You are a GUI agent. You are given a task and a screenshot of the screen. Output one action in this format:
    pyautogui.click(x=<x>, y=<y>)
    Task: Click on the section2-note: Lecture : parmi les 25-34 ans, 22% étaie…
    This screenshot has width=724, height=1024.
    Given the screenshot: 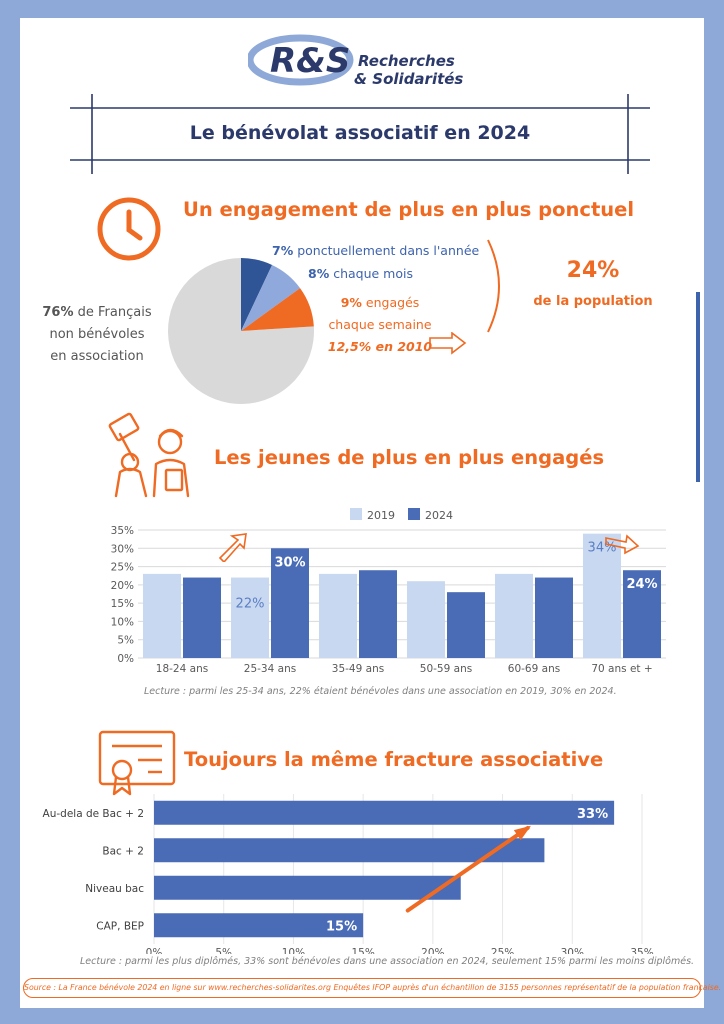 What is the action you would take?
    pyautogui.click(x=380, y=691)
    